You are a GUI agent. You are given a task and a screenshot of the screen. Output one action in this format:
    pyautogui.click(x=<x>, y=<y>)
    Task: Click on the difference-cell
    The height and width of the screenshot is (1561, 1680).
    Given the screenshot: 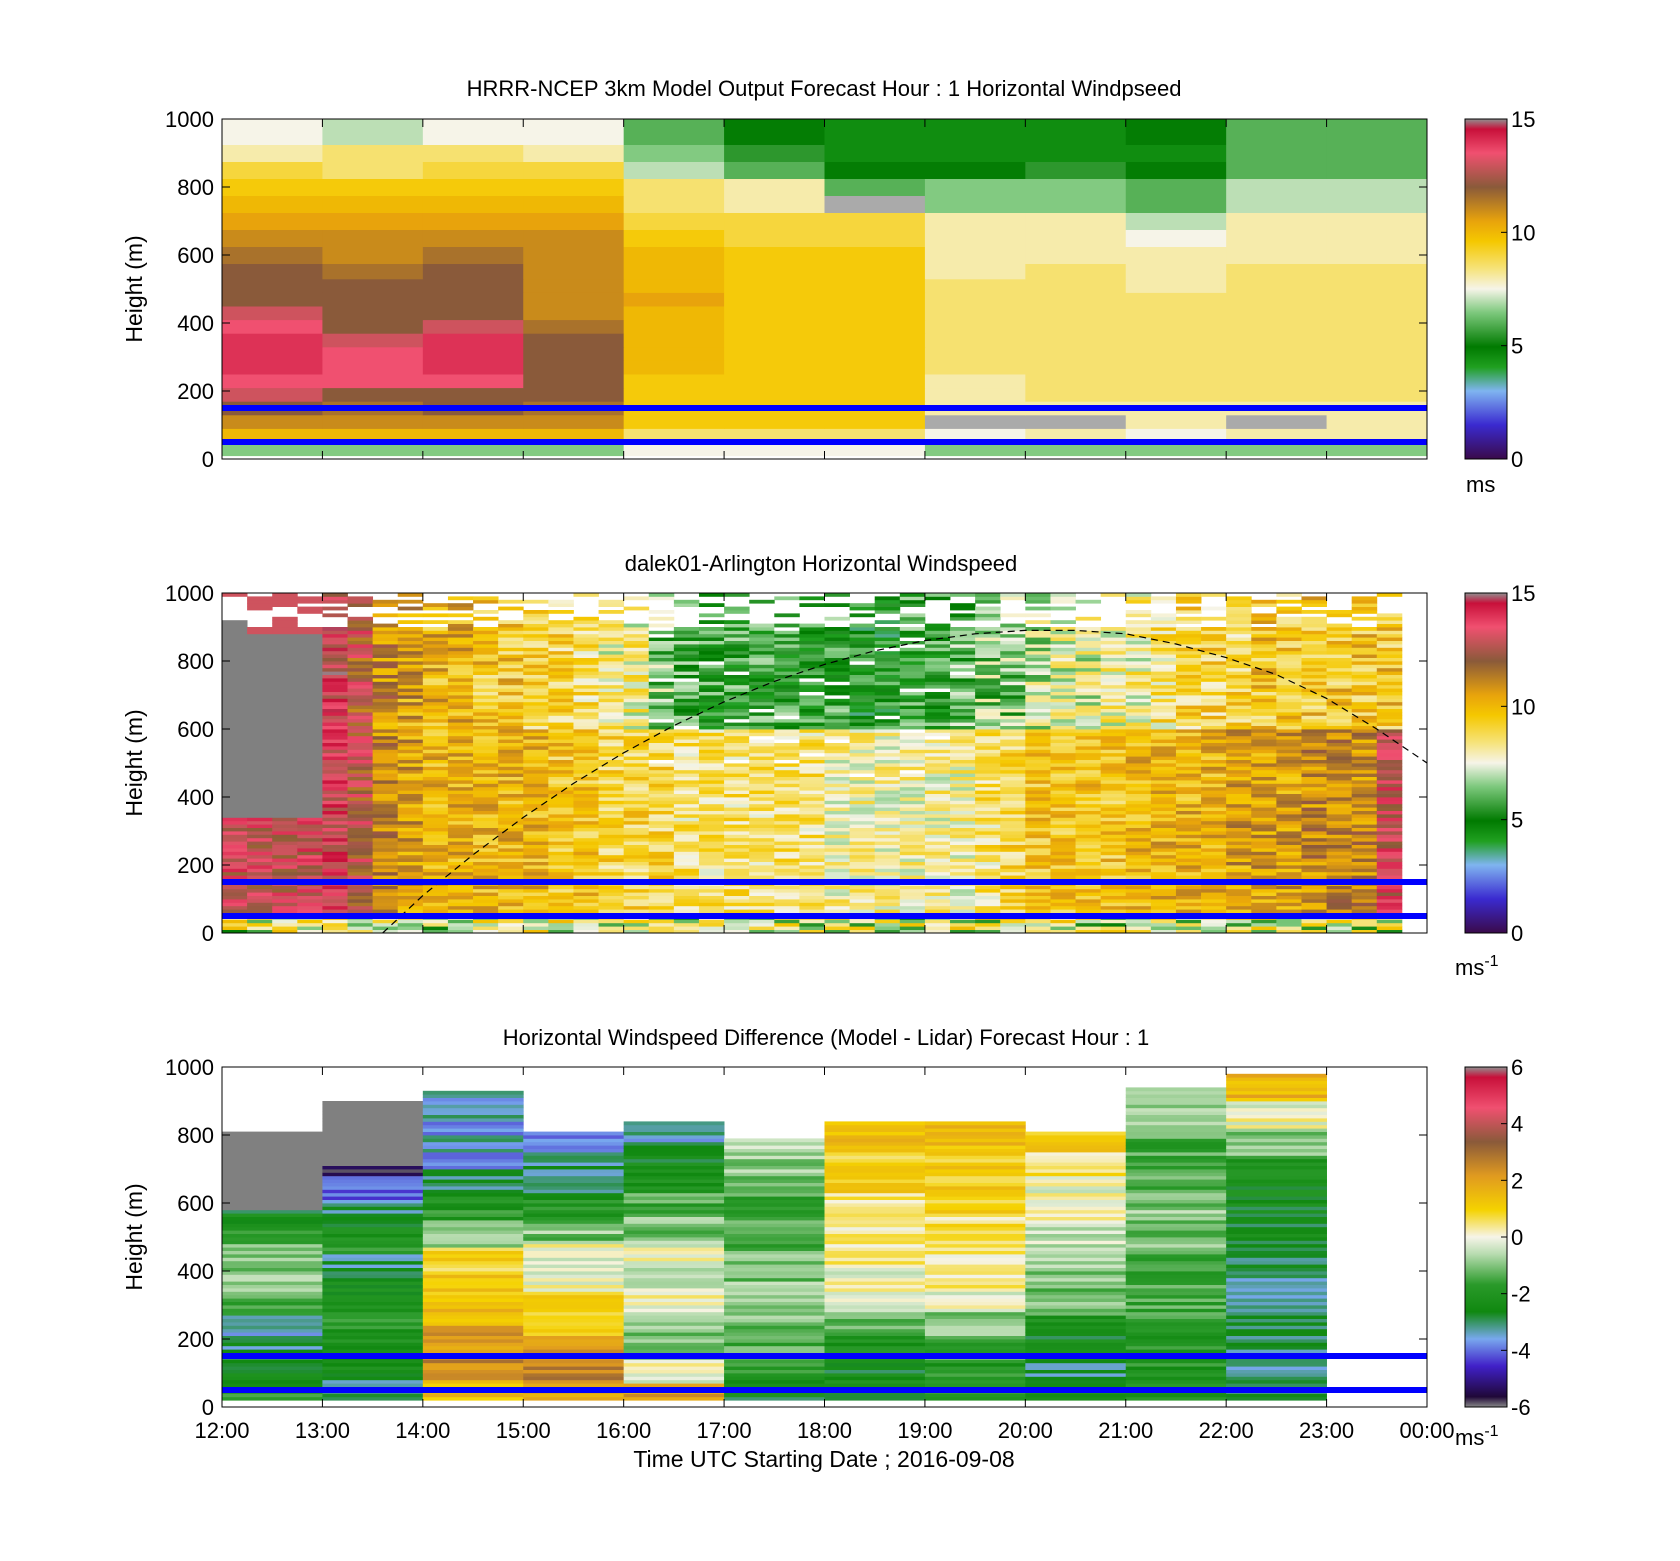 What is the action you would take?
    pyautogui.click(x=272, y=1347)
    